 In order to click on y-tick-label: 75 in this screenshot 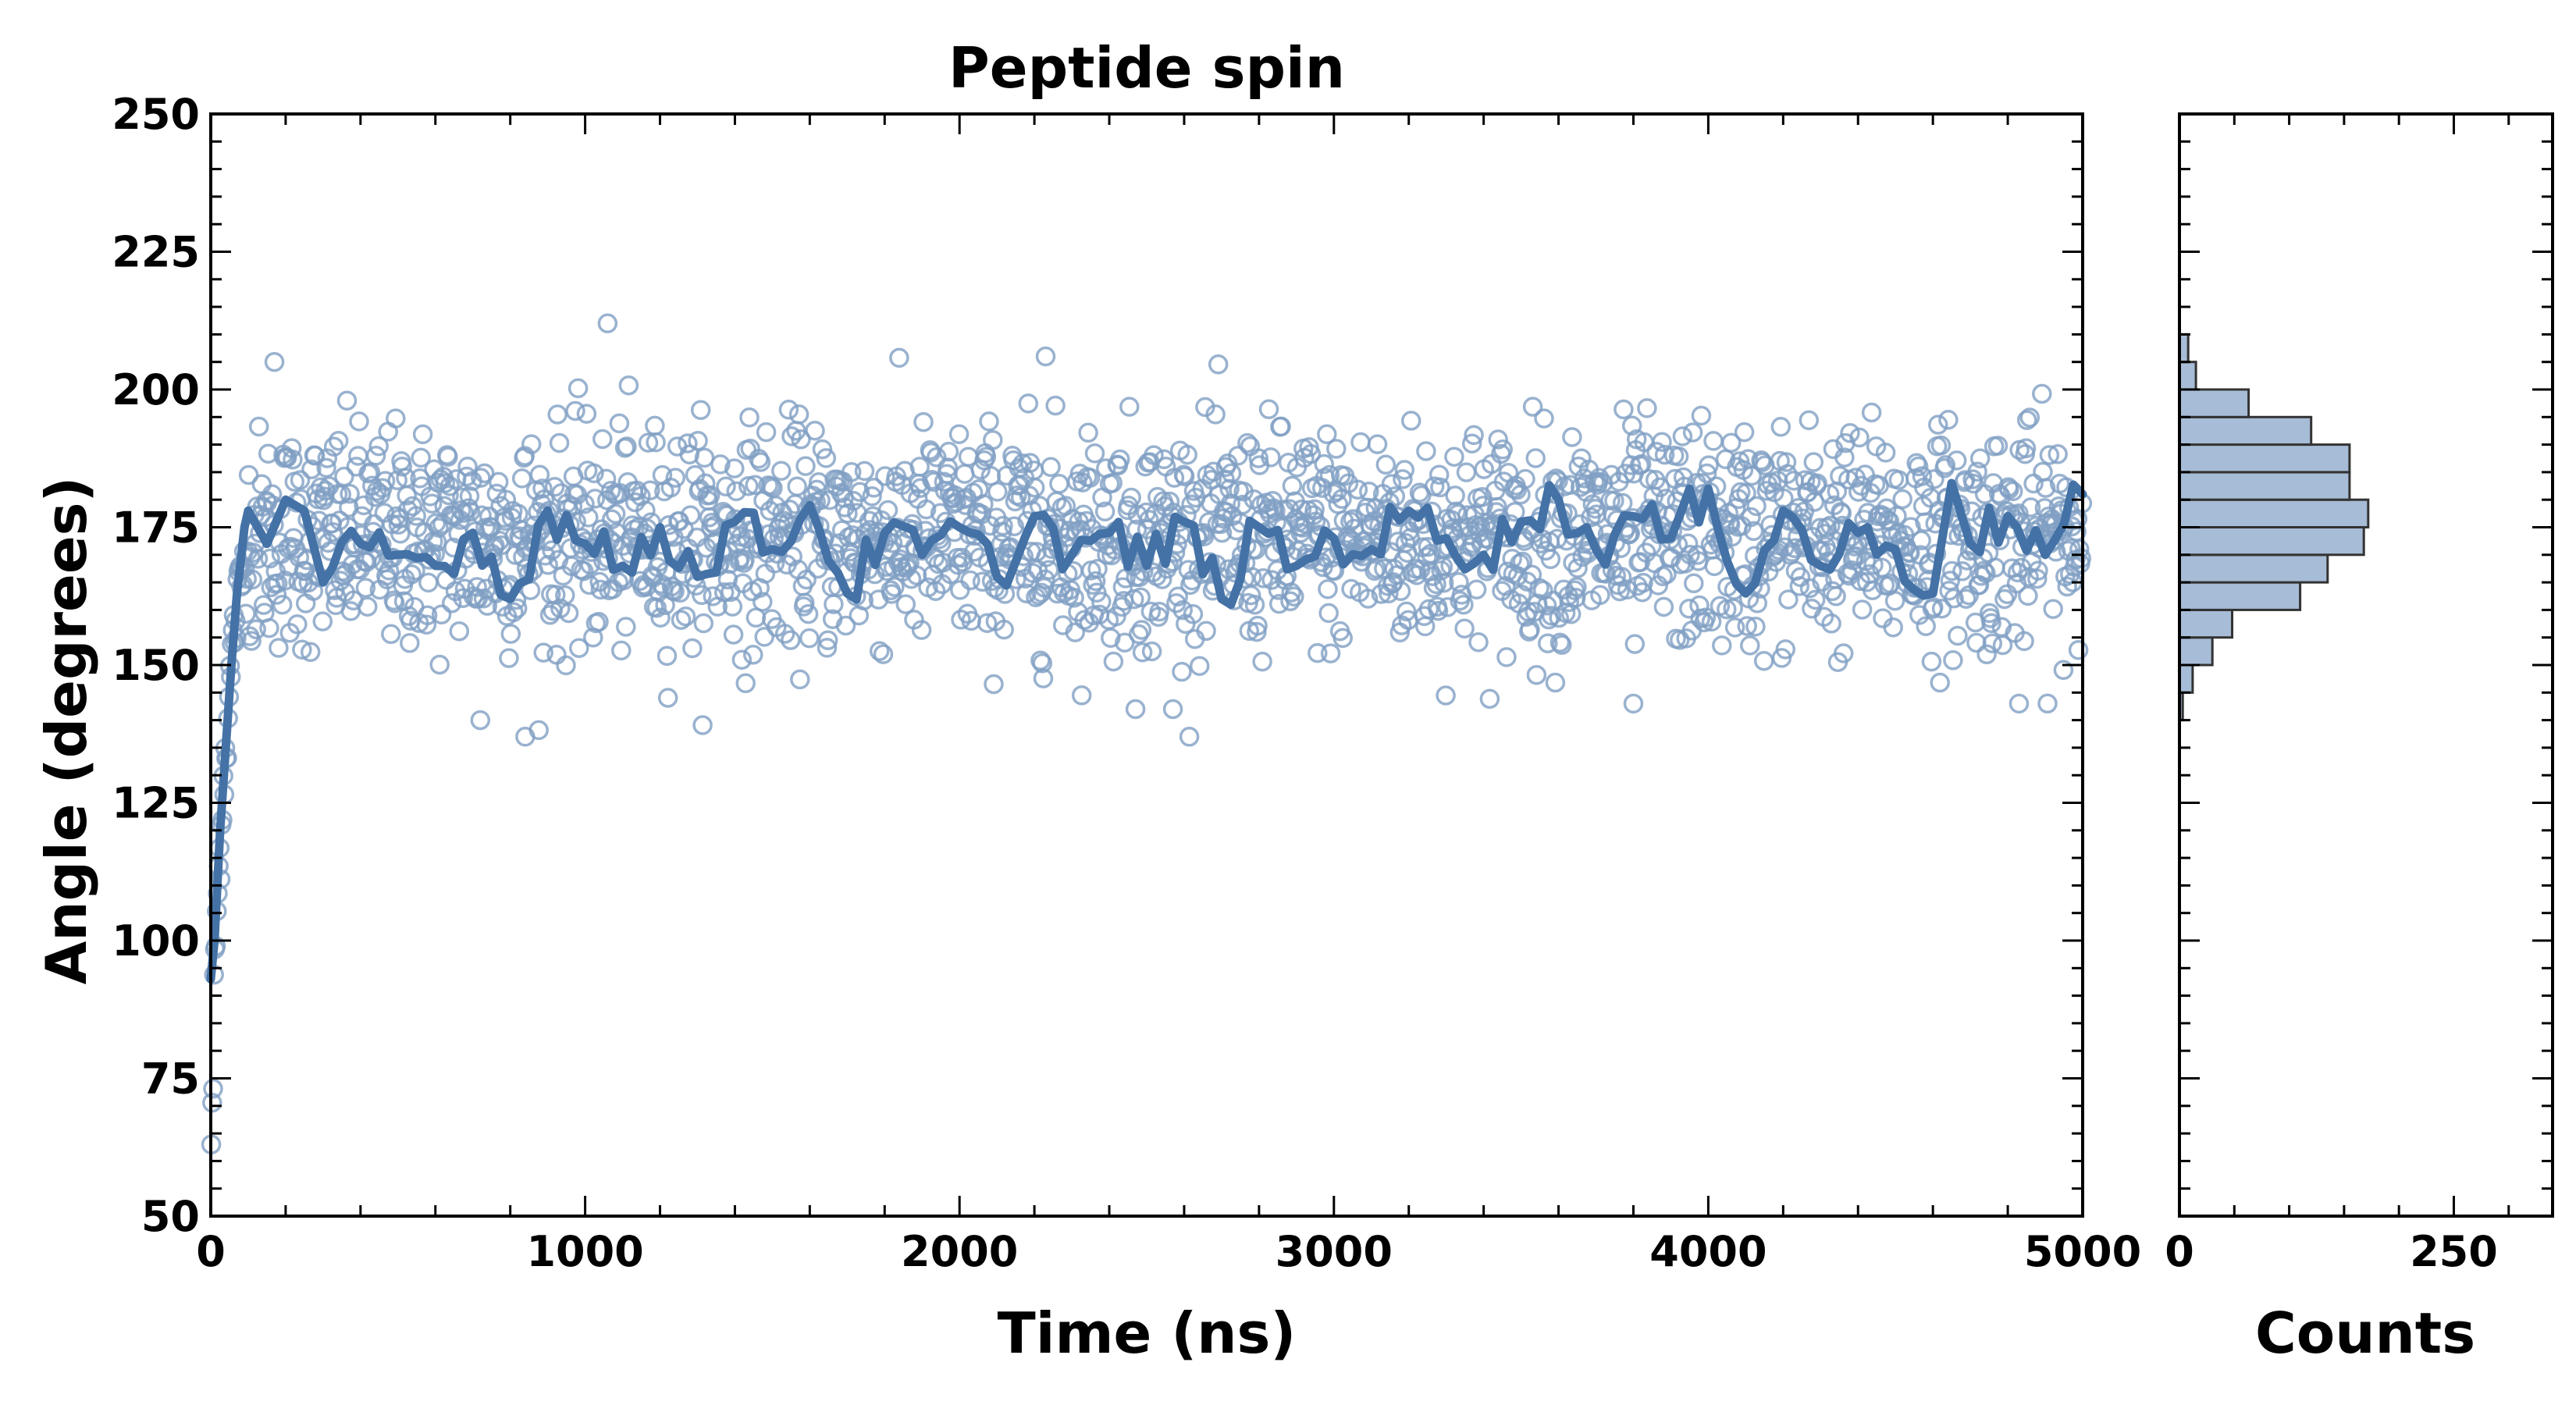, I will do `click(170, 1080)`.